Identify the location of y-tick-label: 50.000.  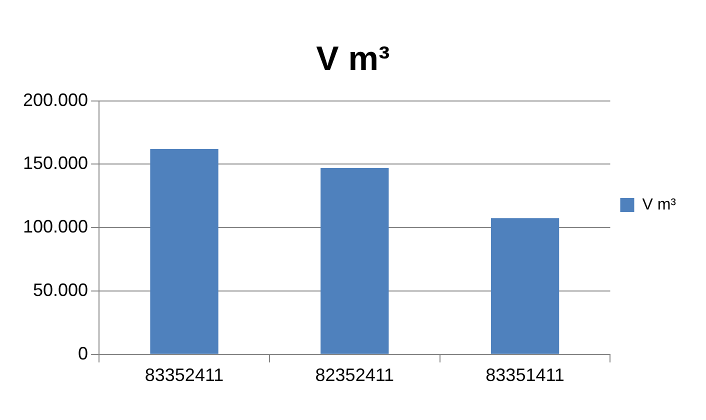
(60, 290).